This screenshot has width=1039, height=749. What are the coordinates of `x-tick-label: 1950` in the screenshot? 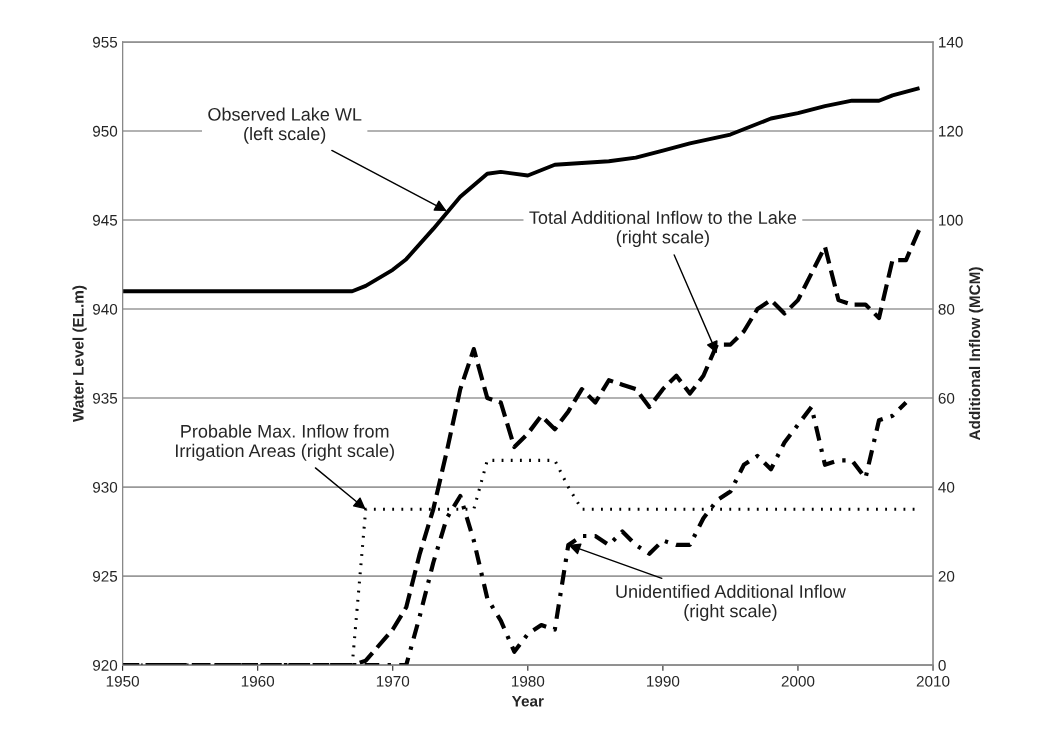 It's located at (122, 681).